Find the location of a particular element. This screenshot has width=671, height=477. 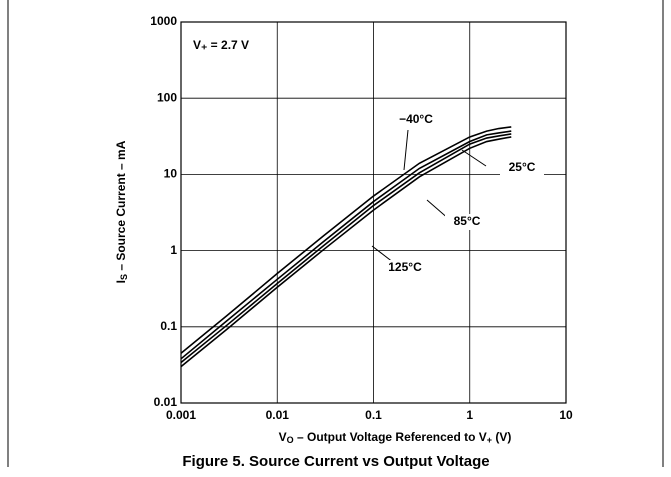

x-axis-label: VO – Output Voltage Referenced to V+ (V) is located at coordinates (395, 437).